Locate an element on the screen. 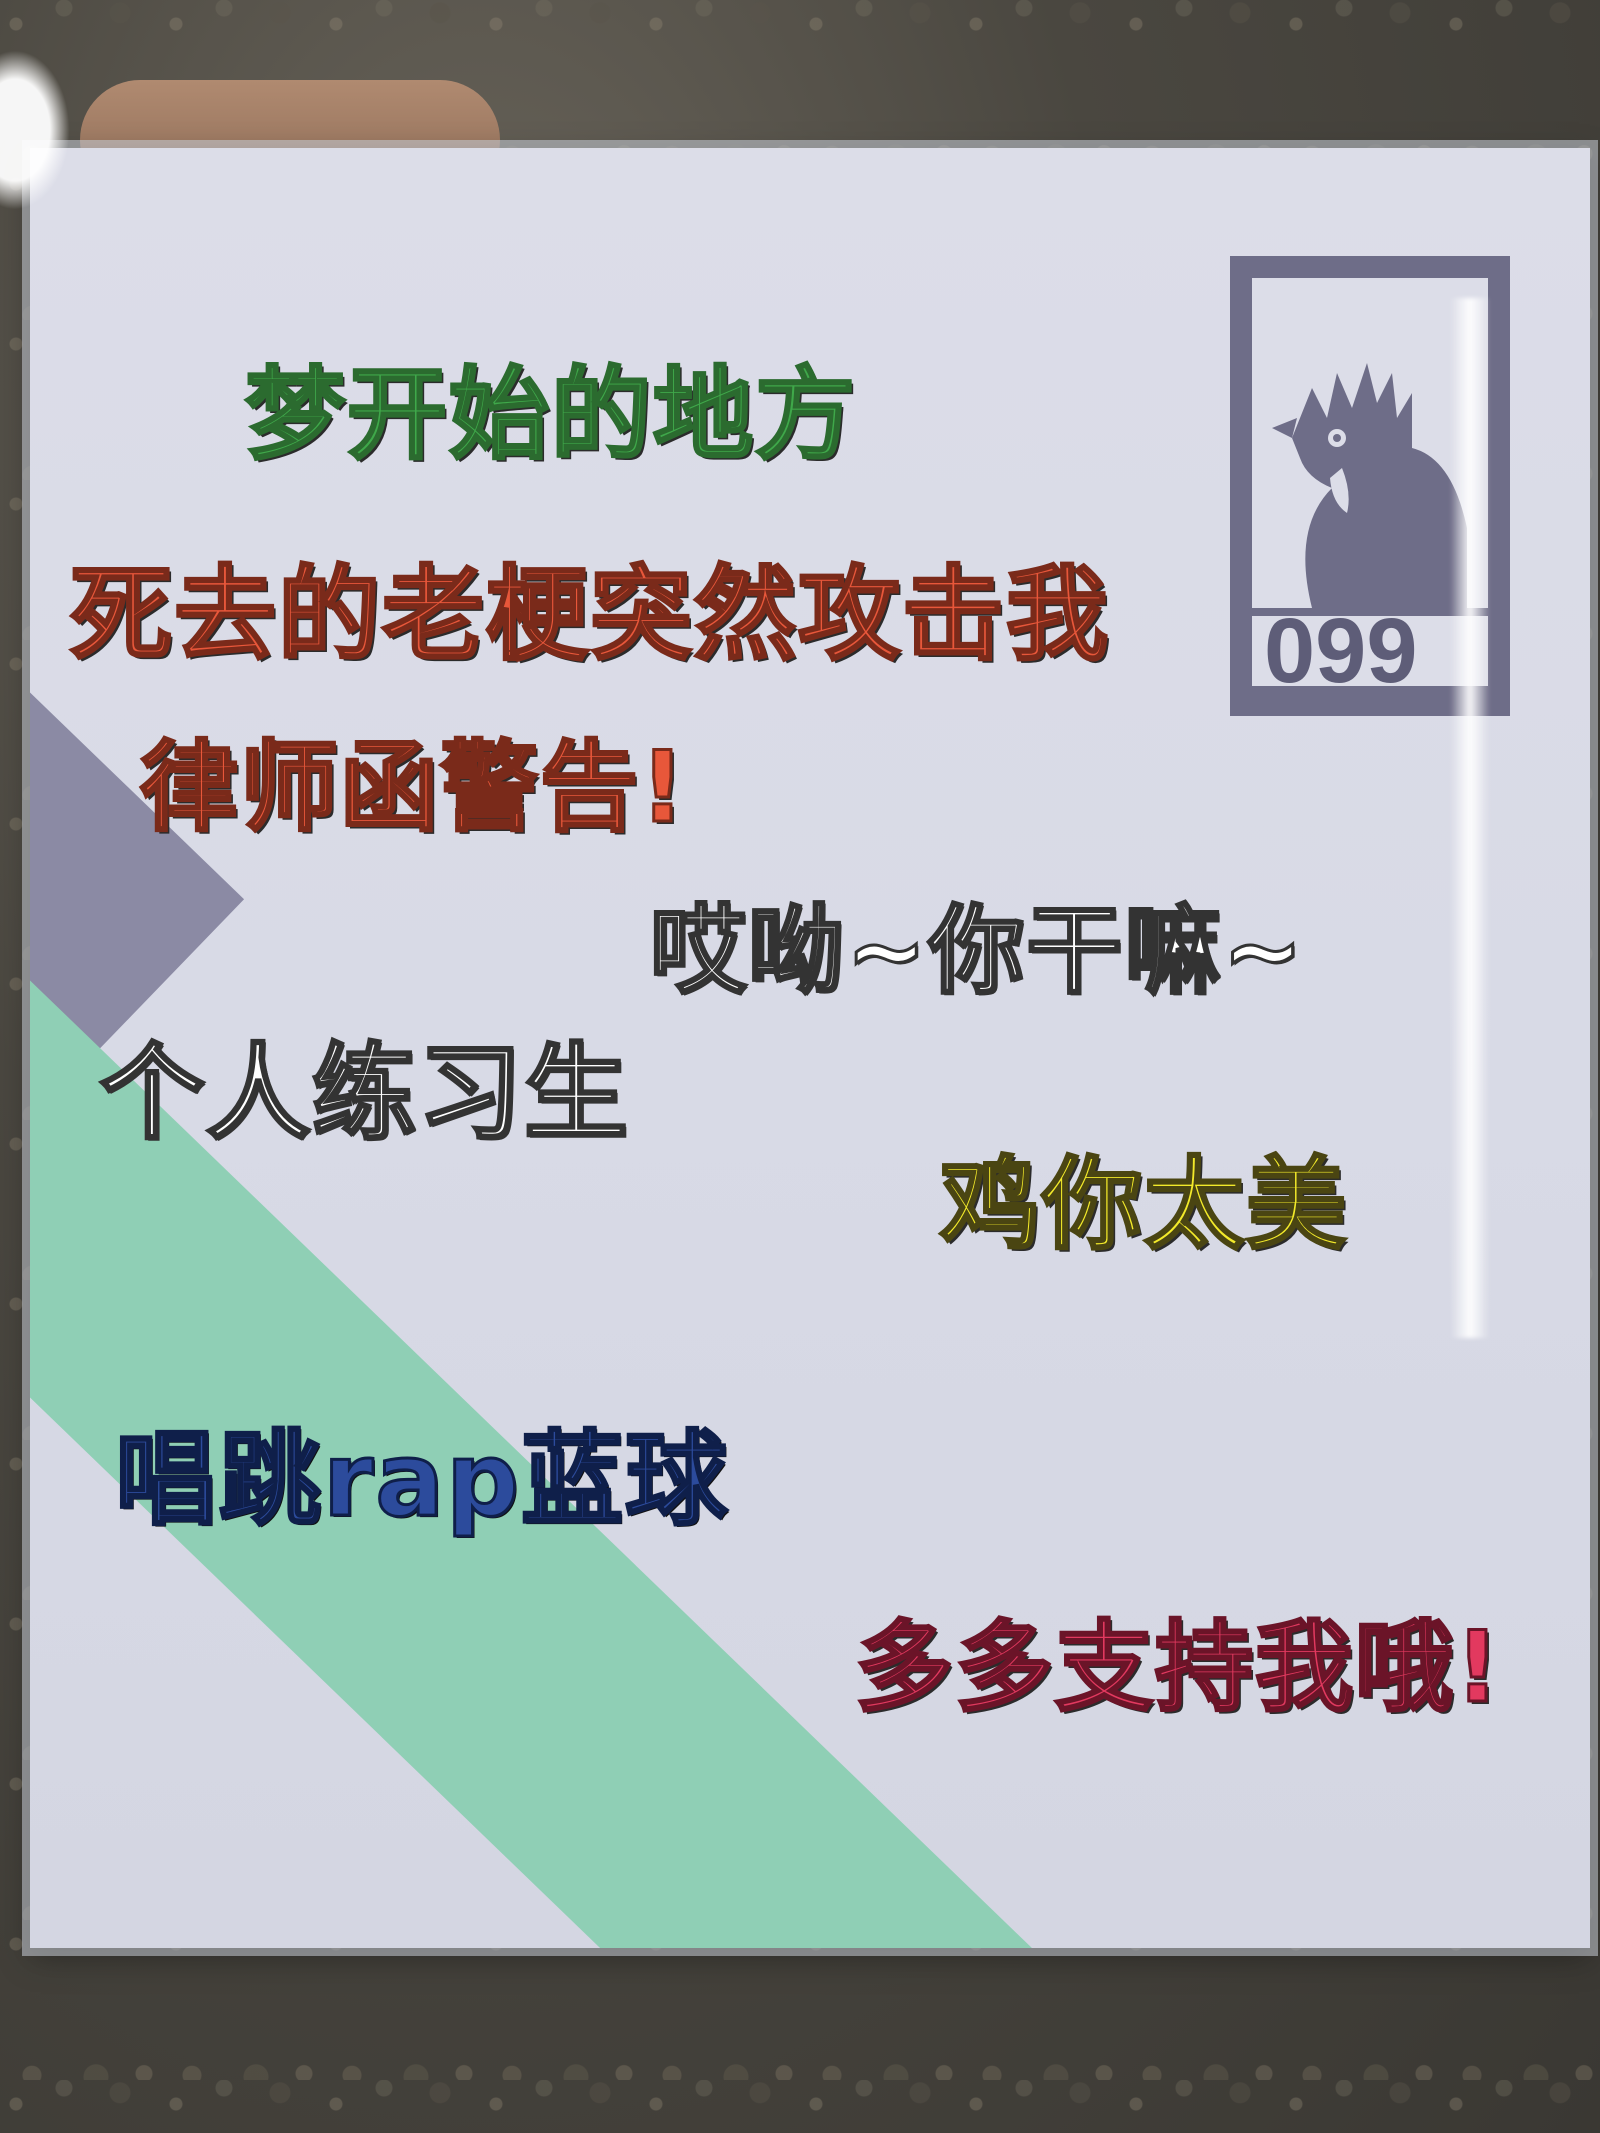  phrase-1: 梦开始的地方 is located at coordinates (550, 415).